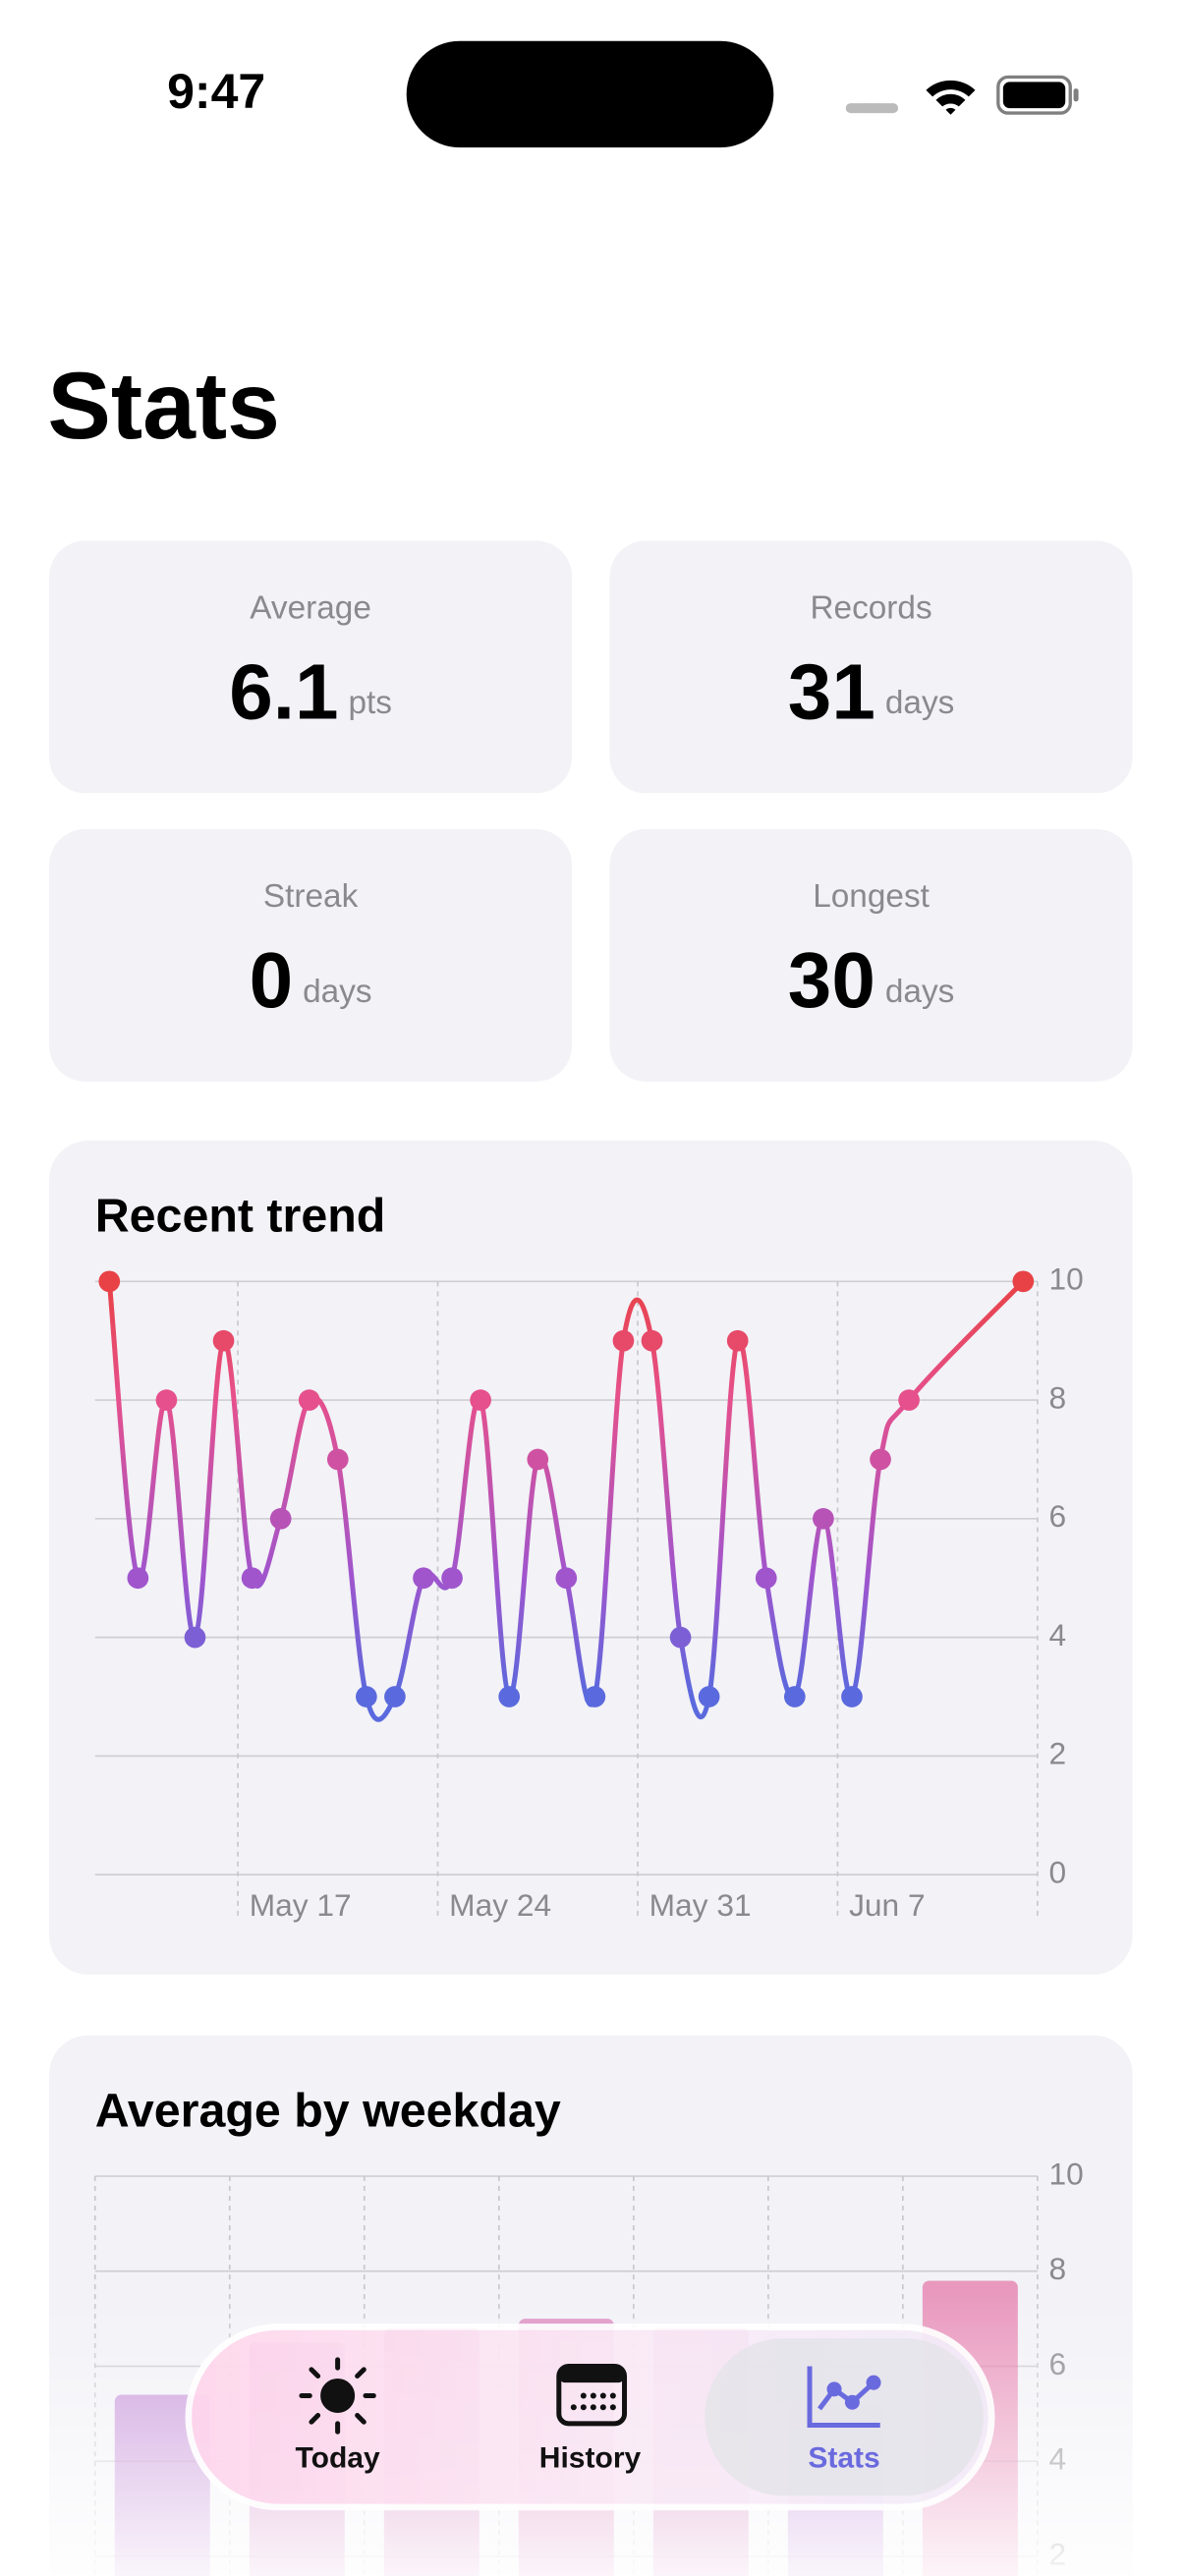  I want to click on x-tick-label: May 31, so click(701, 1905).